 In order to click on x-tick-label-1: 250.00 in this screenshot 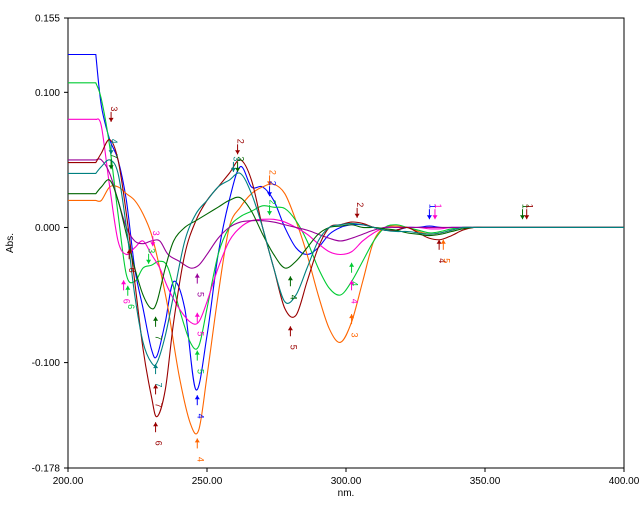, I will do `click(207, 481)`.